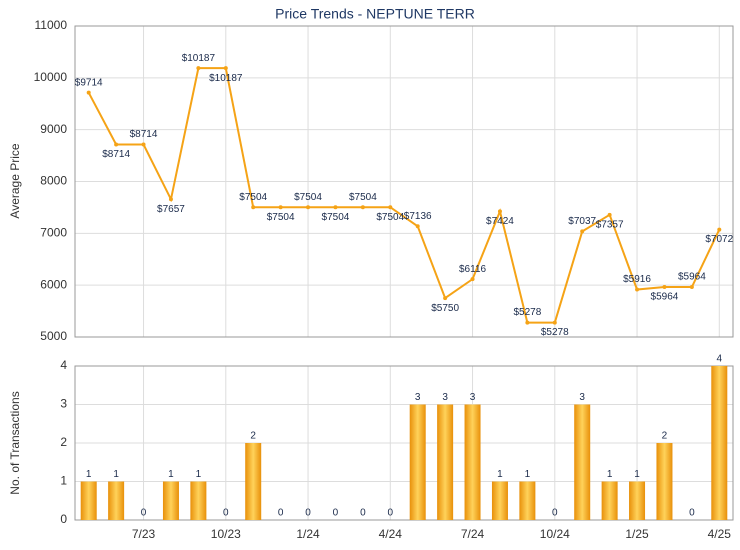 Image resolution: width=740 pixels, height=550 pixels. Describe the element at coordinates (15, 442) in the screenshot. I see `y-axis-label: No. of Transactions` at that location.